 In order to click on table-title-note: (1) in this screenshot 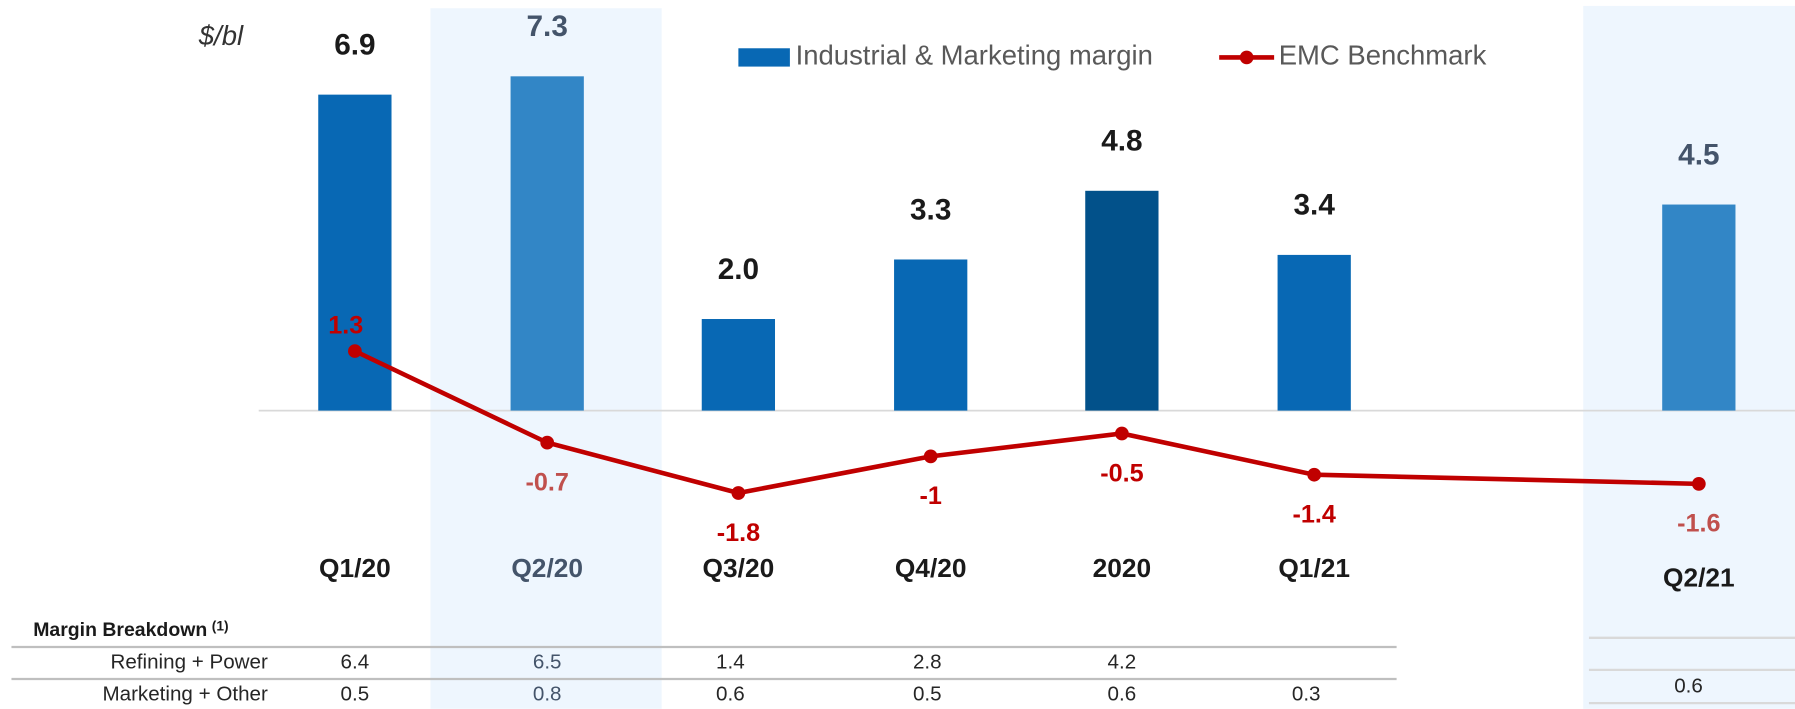, I will do `click(220, 625)`.